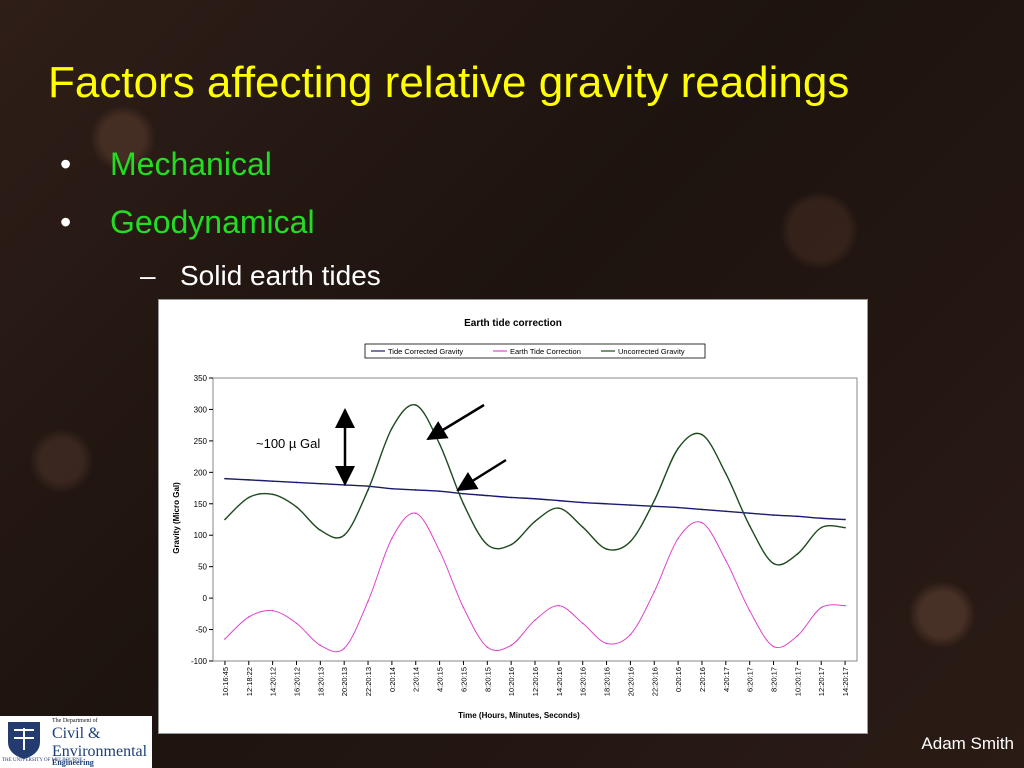  I want to click on legend-label: Earth Tide Correction, so click(545, 351).